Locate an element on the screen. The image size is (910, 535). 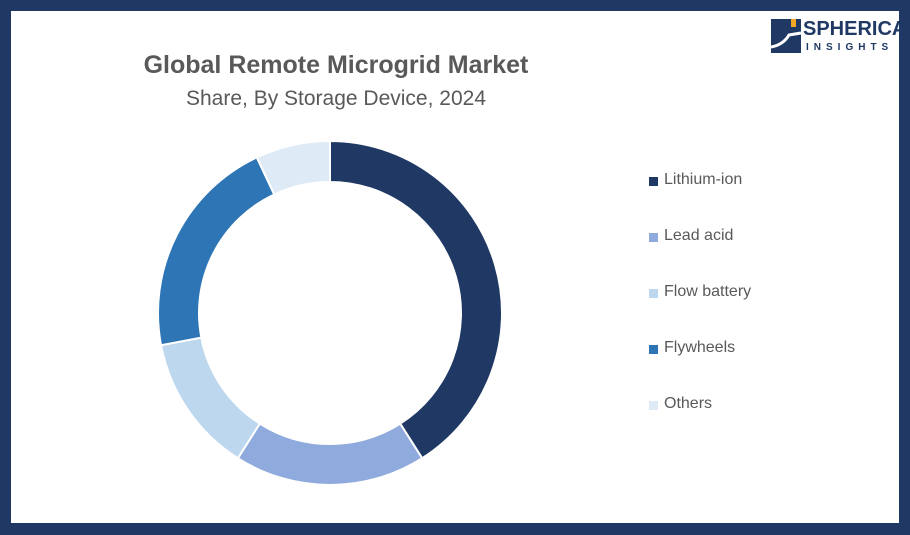
legend-item: Lead acid is located at coordinates (700, 255).